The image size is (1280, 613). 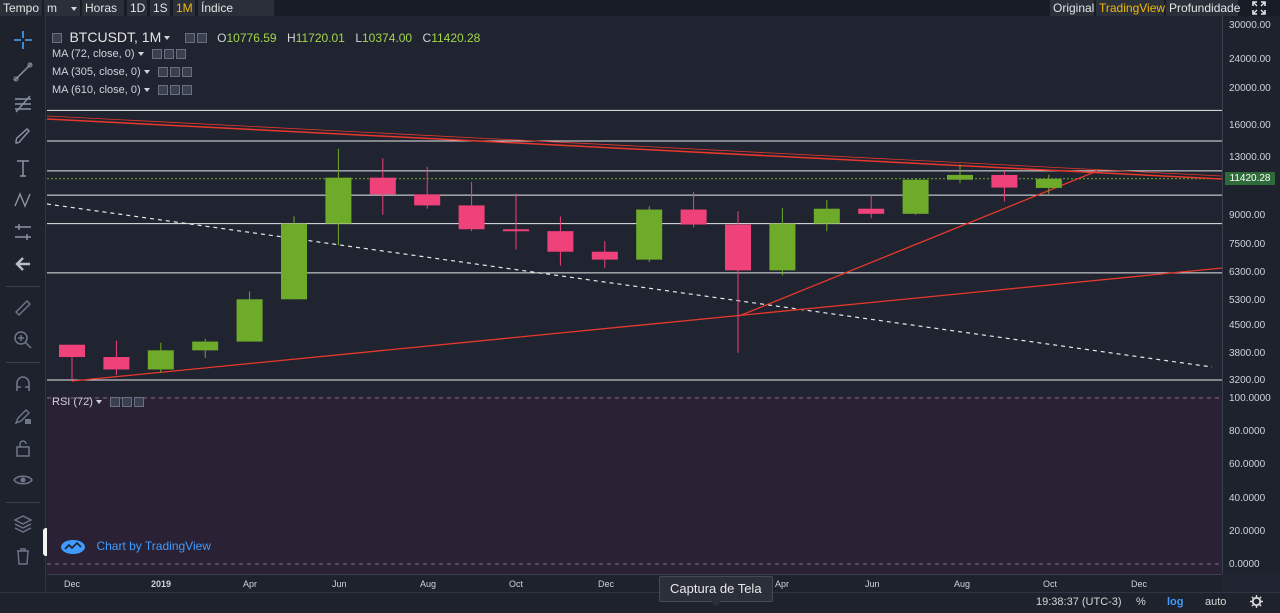 What do you see at coordinates (184, 8) in the screenshot?
I see `interval-1m-button: 1M` at bounding box center [184, 8].